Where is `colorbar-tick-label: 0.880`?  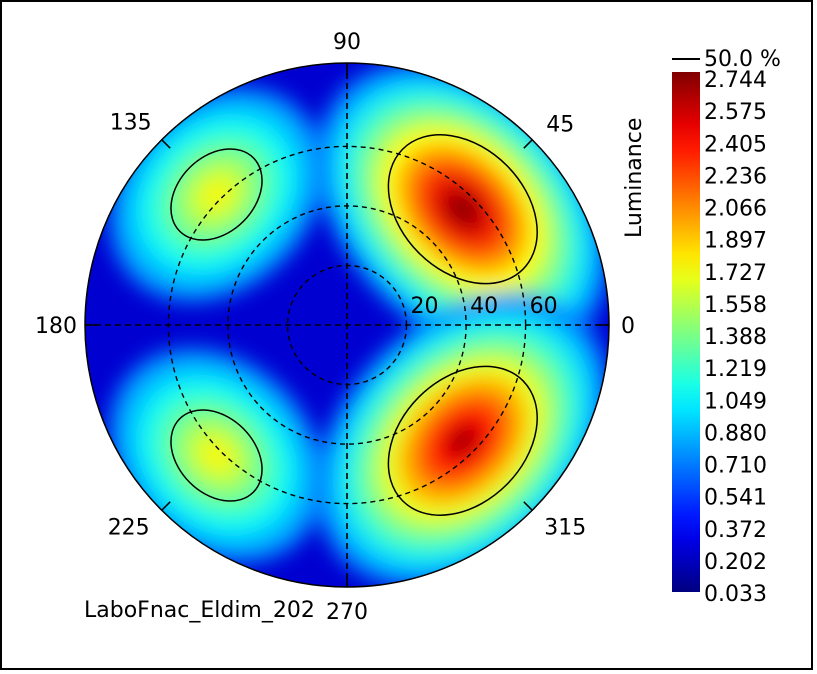
colorbar-tick-label: 0.880 is located at coordinates (735, 433).